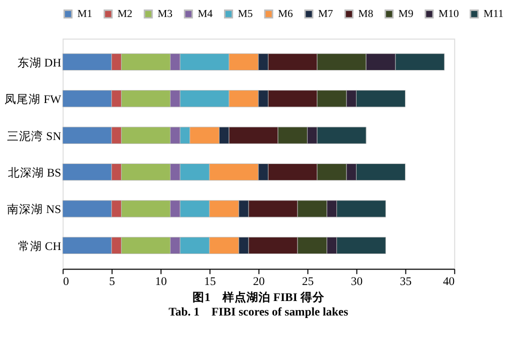  I want to click on y-tick-label: 北深湖 BS, so click(35, 173).